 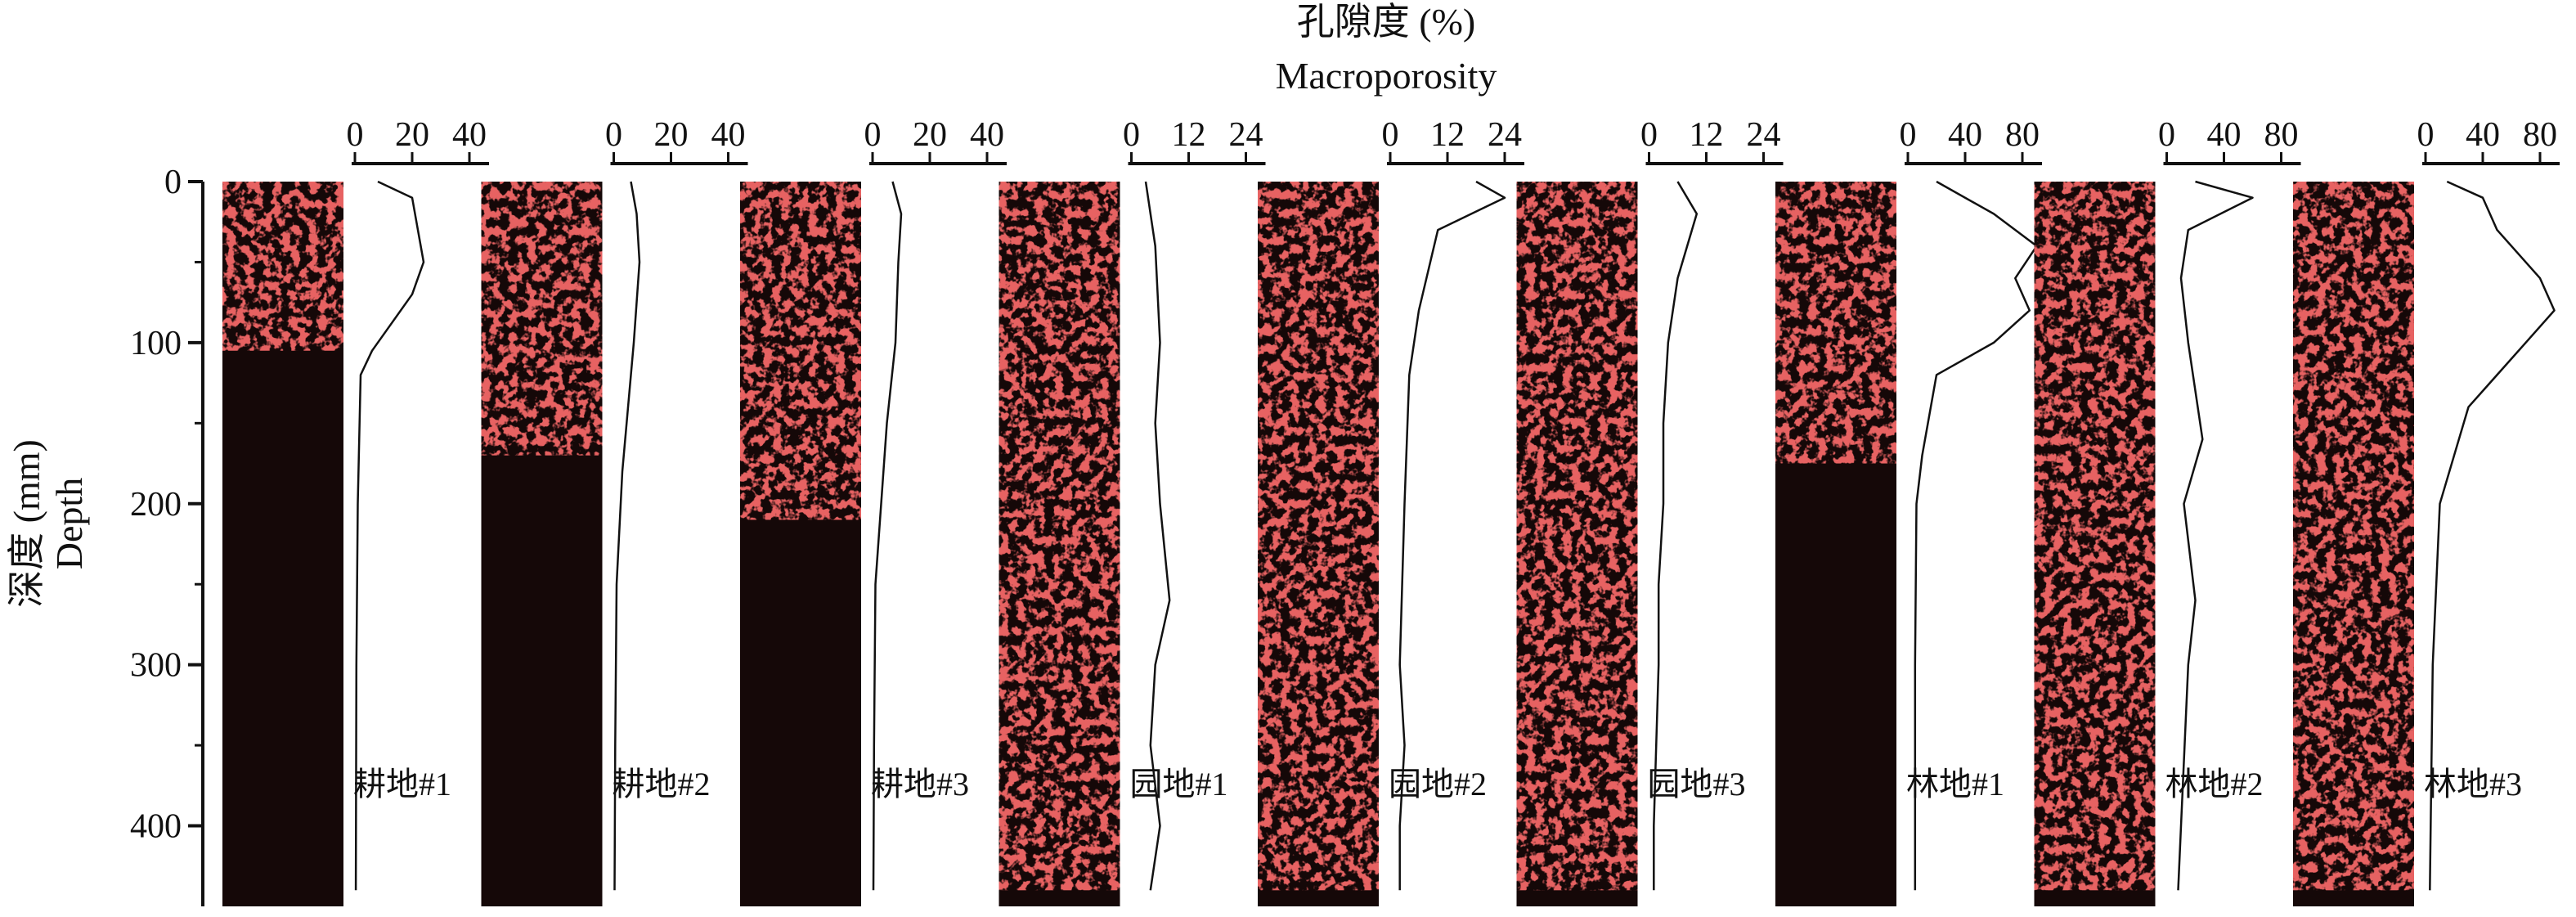 I want to click on core-label: 林地#2, so click(x=2214, y=784).